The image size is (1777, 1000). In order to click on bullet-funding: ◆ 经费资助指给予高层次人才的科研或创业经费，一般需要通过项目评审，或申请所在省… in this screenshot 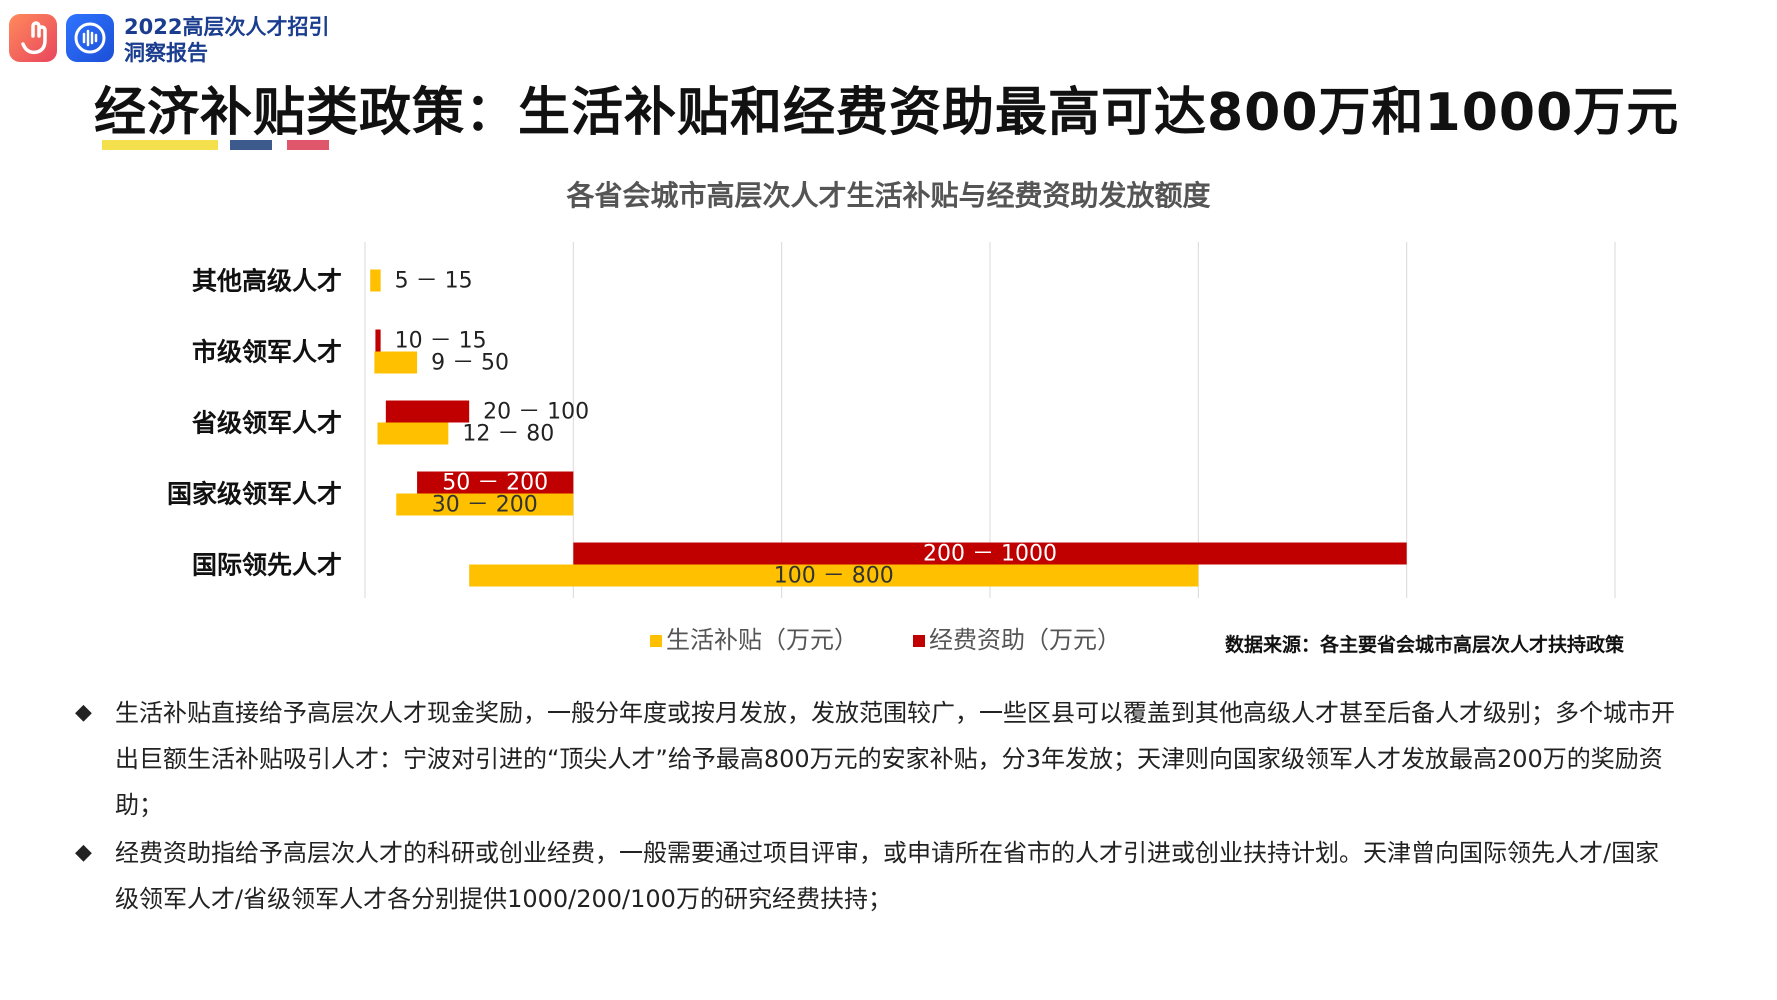, I will do `click(875, 876)`.